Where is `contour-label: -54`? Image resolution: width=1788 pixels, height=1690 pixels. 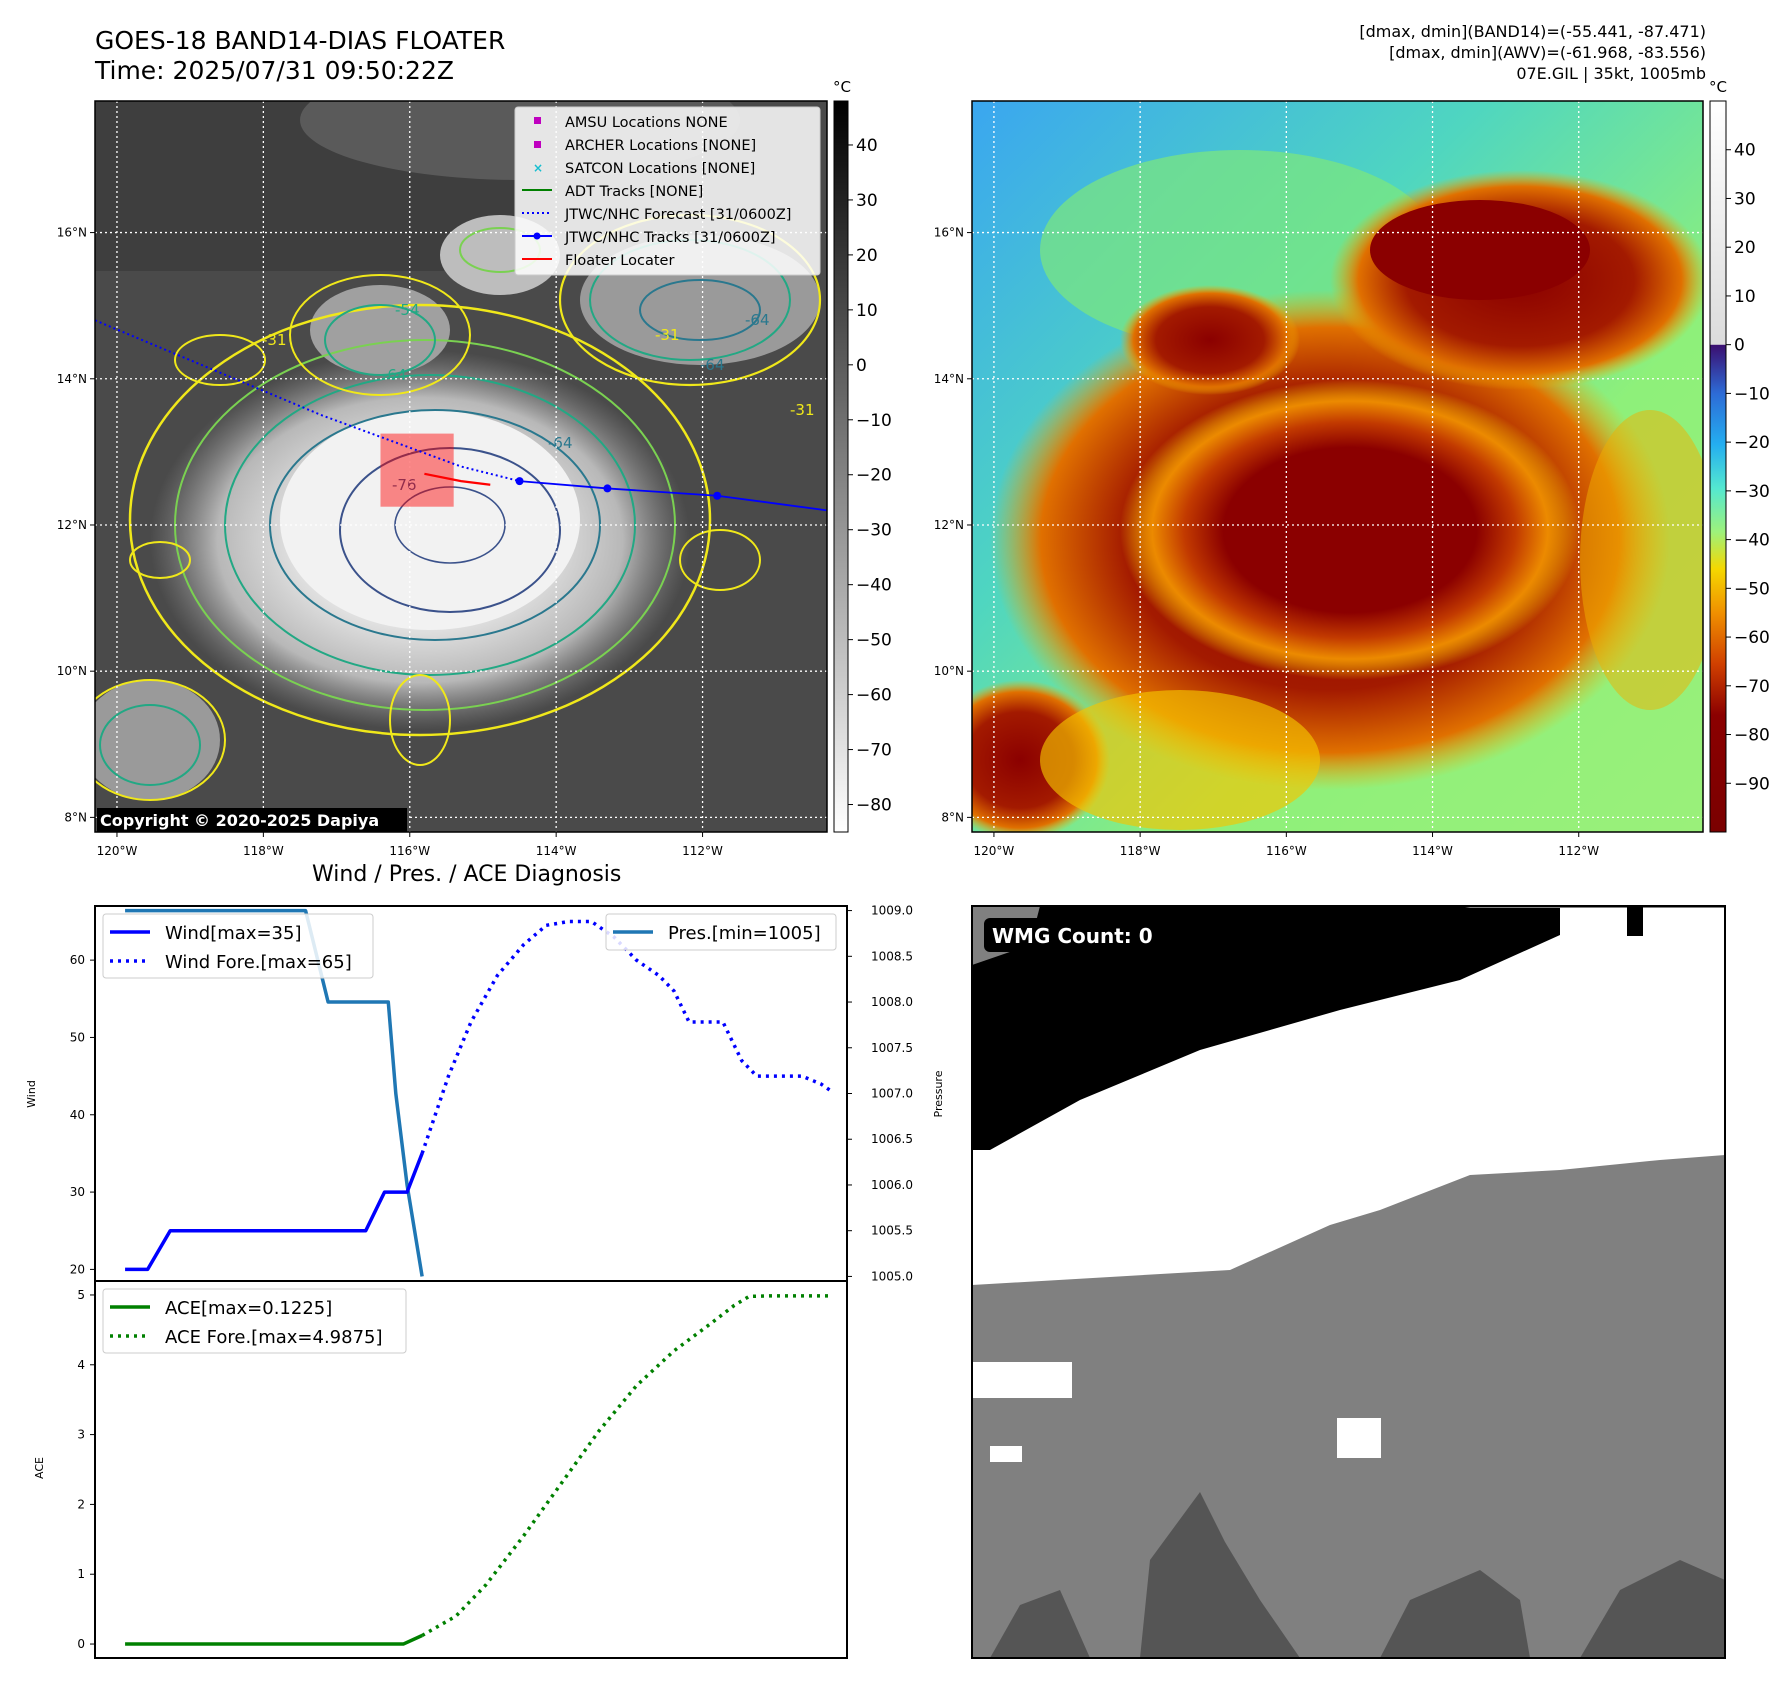 contour-label: -54 is located at coordinates (407, 310).